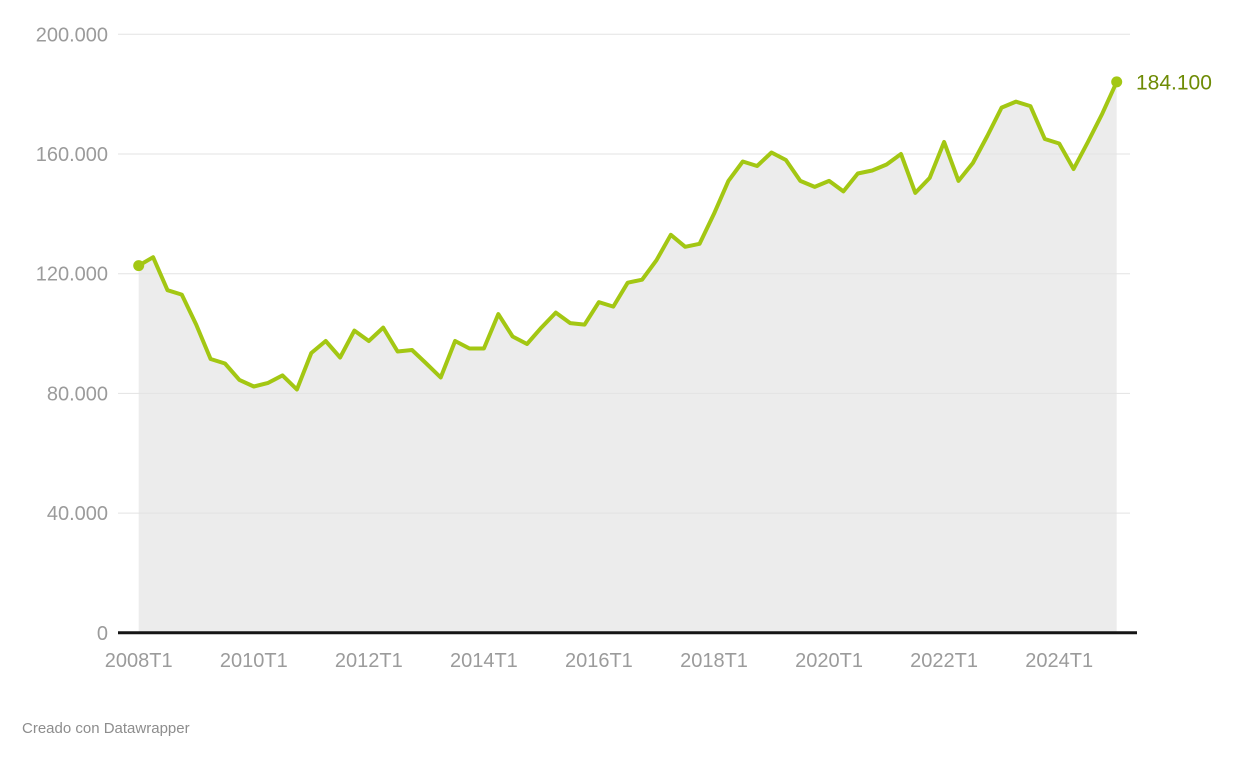  What do you see at coordinates (72, 155) in the screenshot?
I see `y-axis-tick-label: 160.000` at bounding box center [72, 155].